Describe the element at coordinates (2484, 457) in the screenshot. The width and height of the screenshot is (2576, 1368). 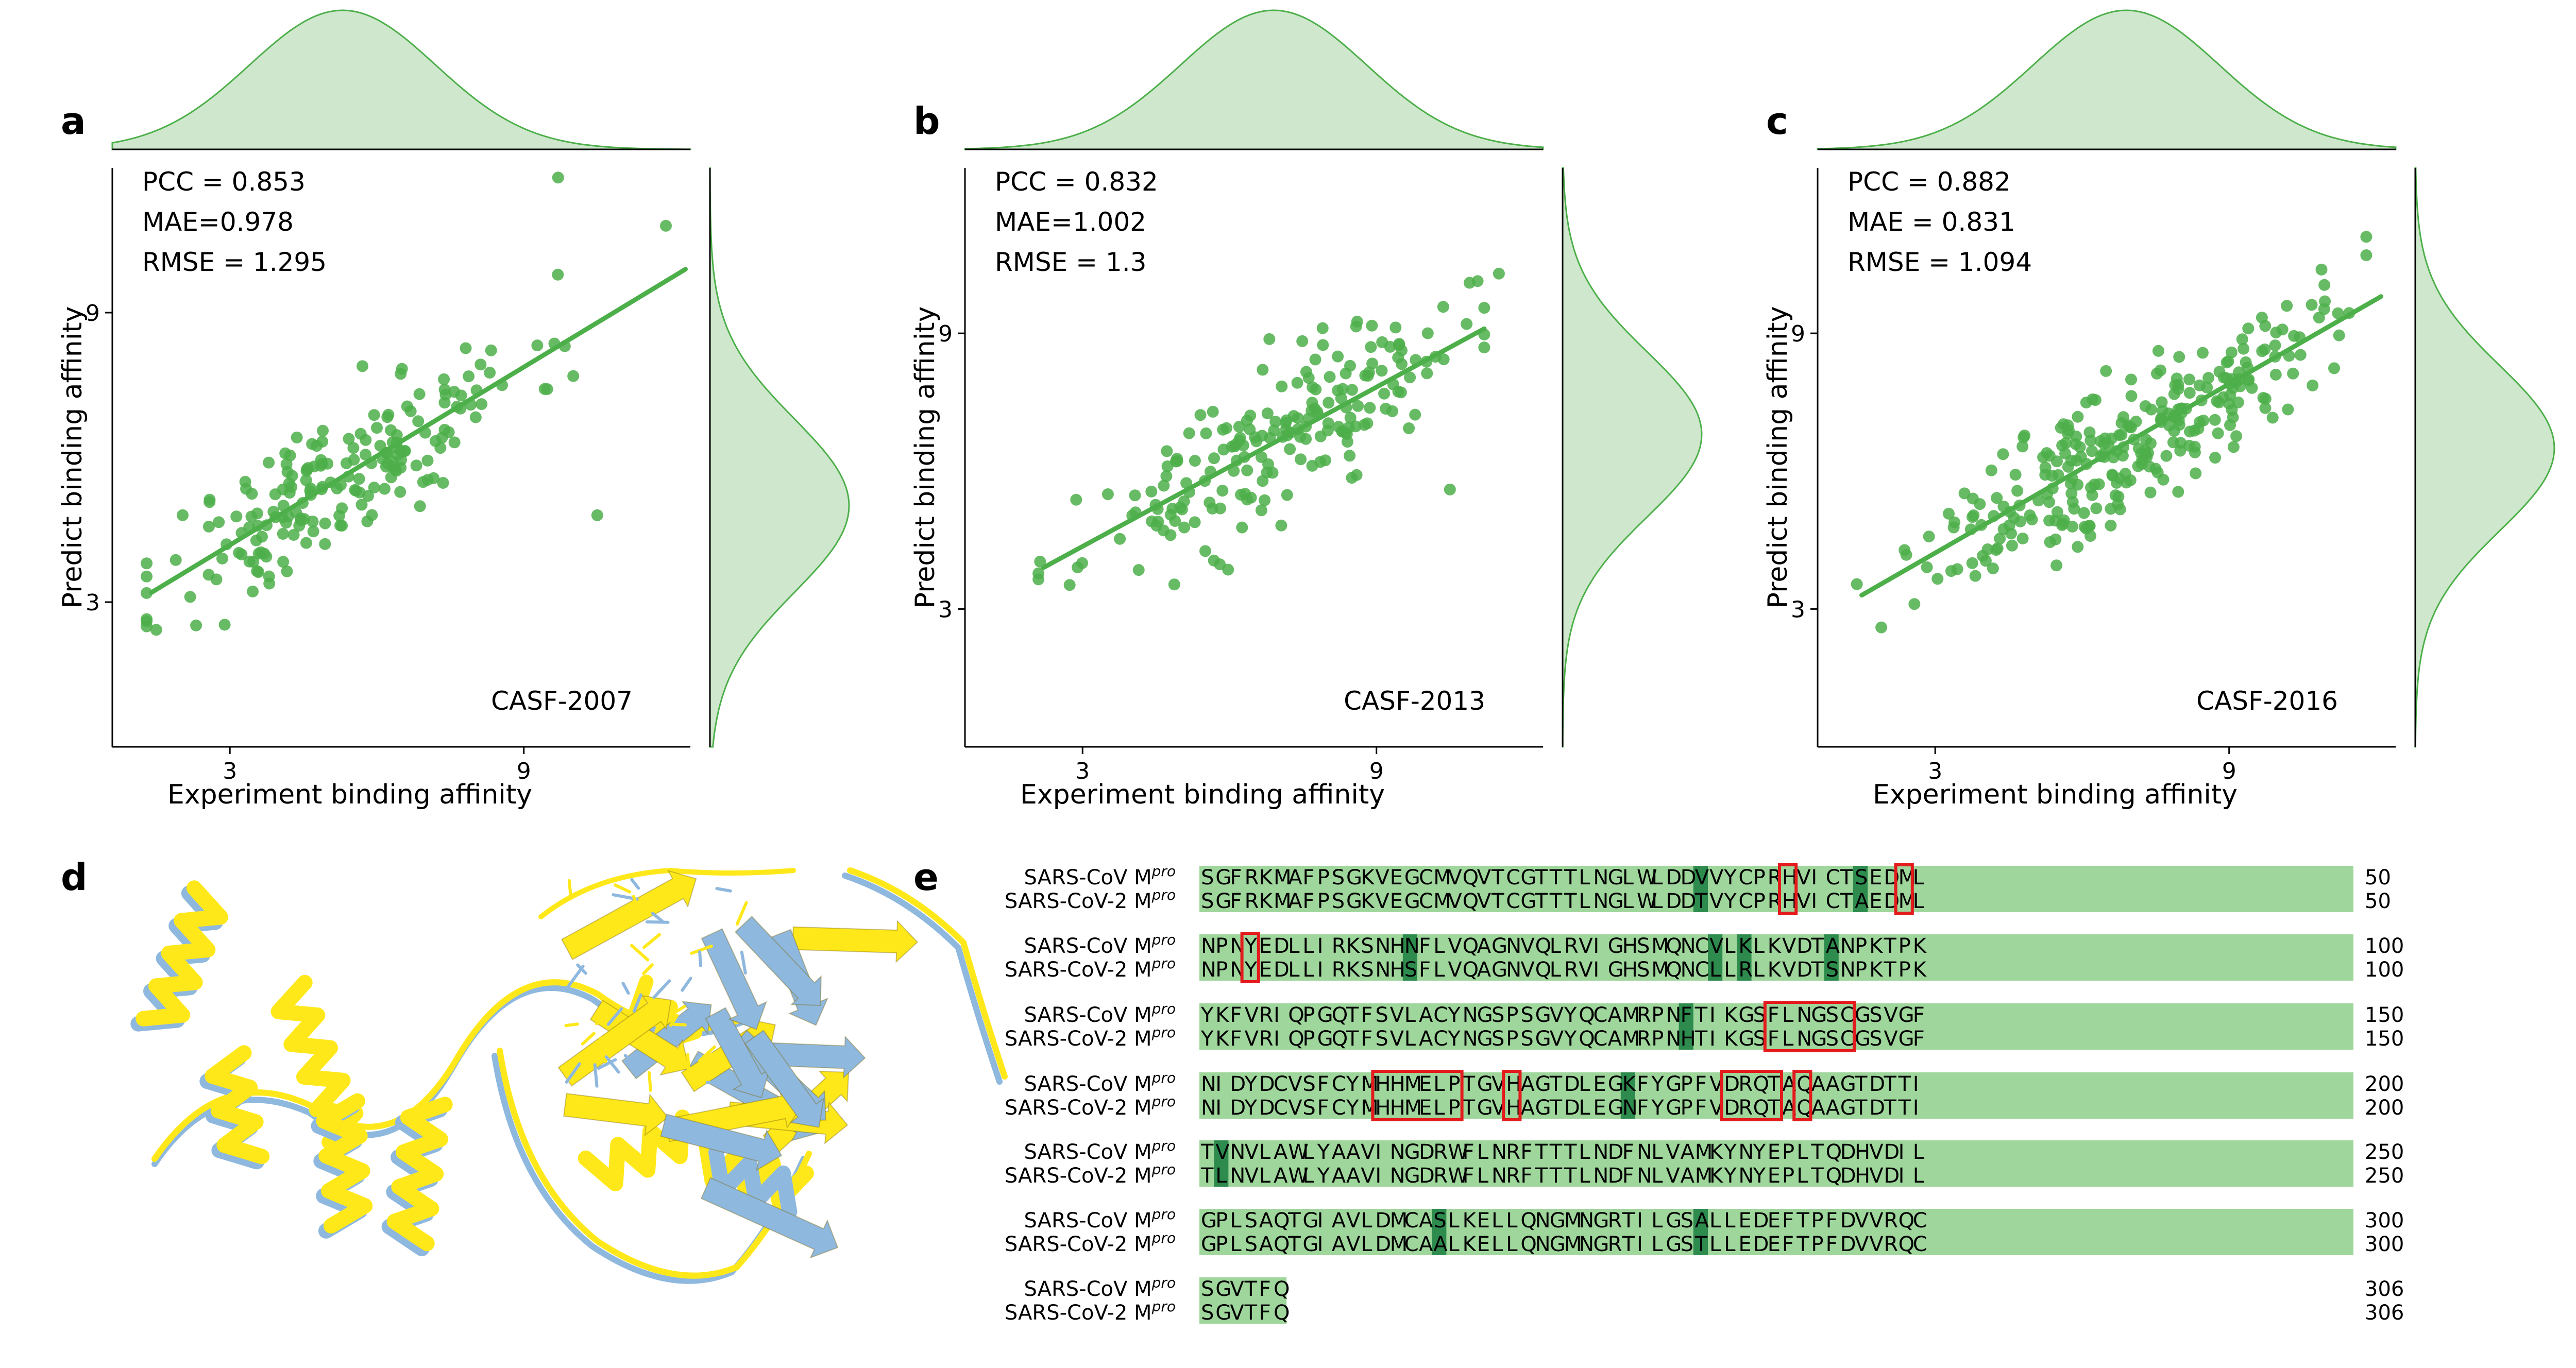
I see `y-density-curve` at that location.